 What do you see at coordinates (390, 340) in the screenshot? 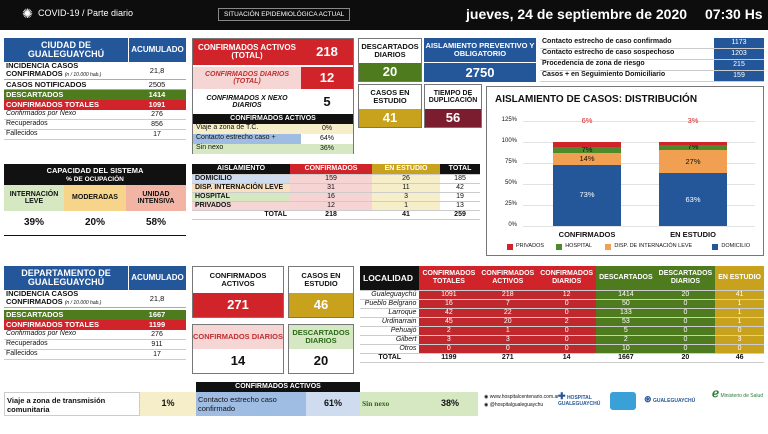
I see `localidad-name: Gilbert` at bounding box center [390, 340].